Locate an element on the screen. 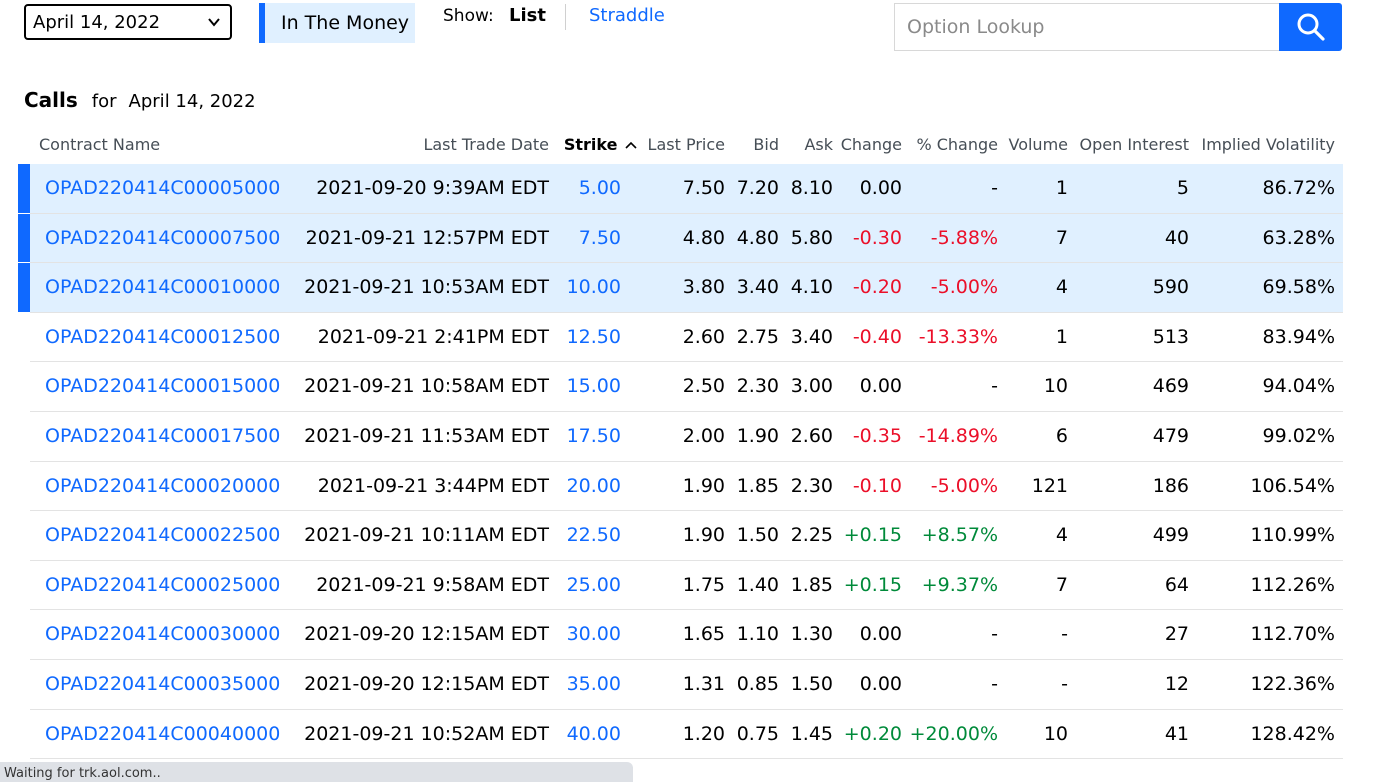 The width and height of the screenshot is (1383, 782). strike-link: 20.00 is located at coordinates (593, 485).